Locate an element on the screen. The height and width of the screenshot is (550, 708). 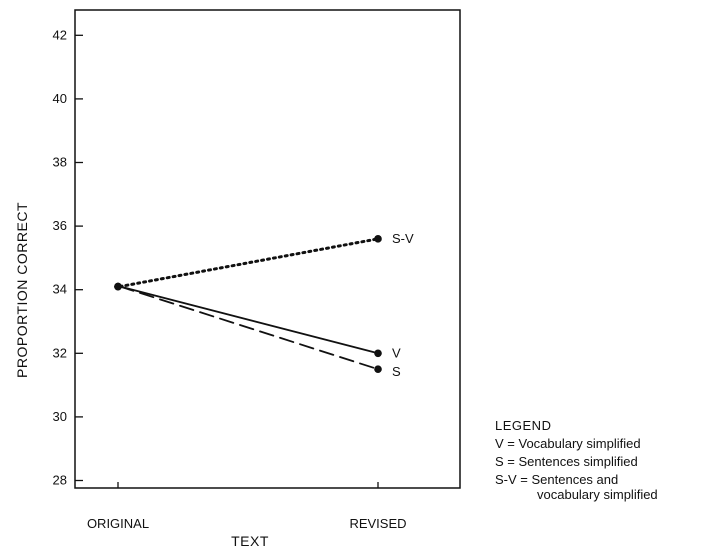
x-tick-label: ORIGINAL is located at coordinates (118, 523).